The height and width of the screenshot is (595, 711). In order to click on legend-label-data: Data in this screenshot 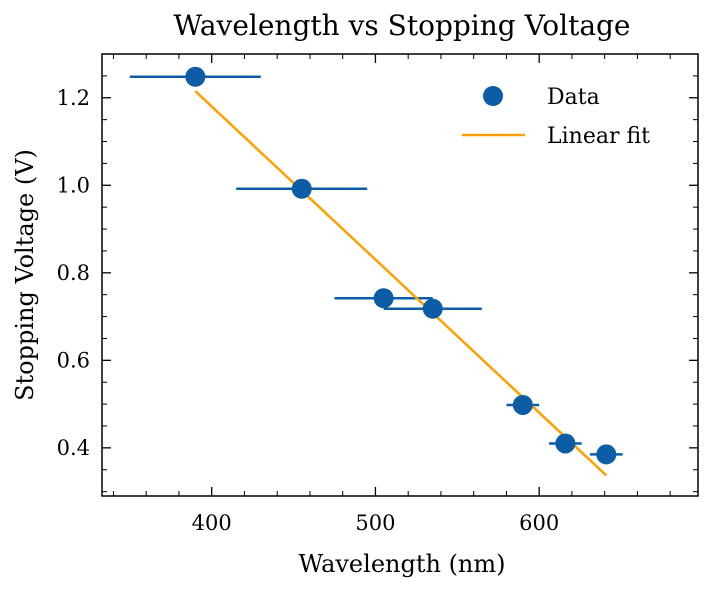, I will do `click(573, 97)`.